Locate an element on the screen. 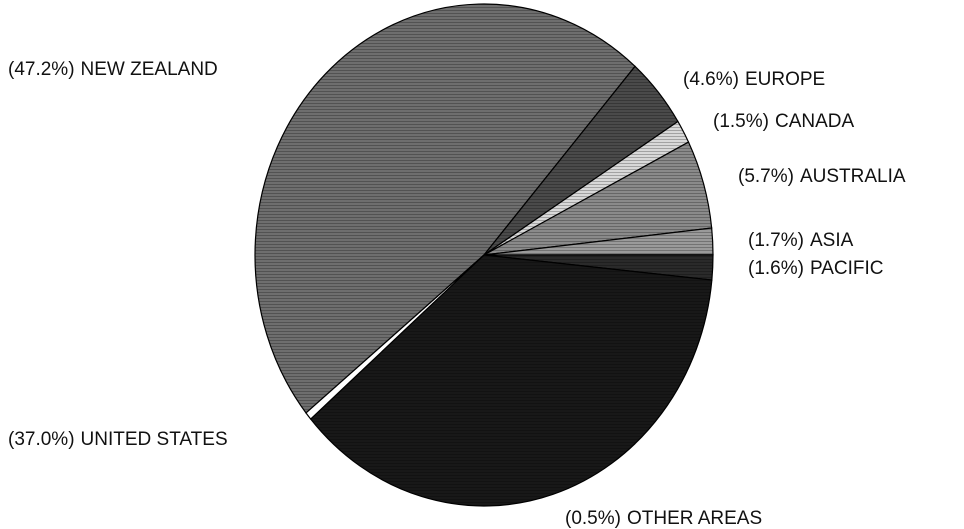 Image resolution: width=964 pixels, height=529 pixels. slice-label: (1.5%) CANADA is located at coordinates (783, 121).